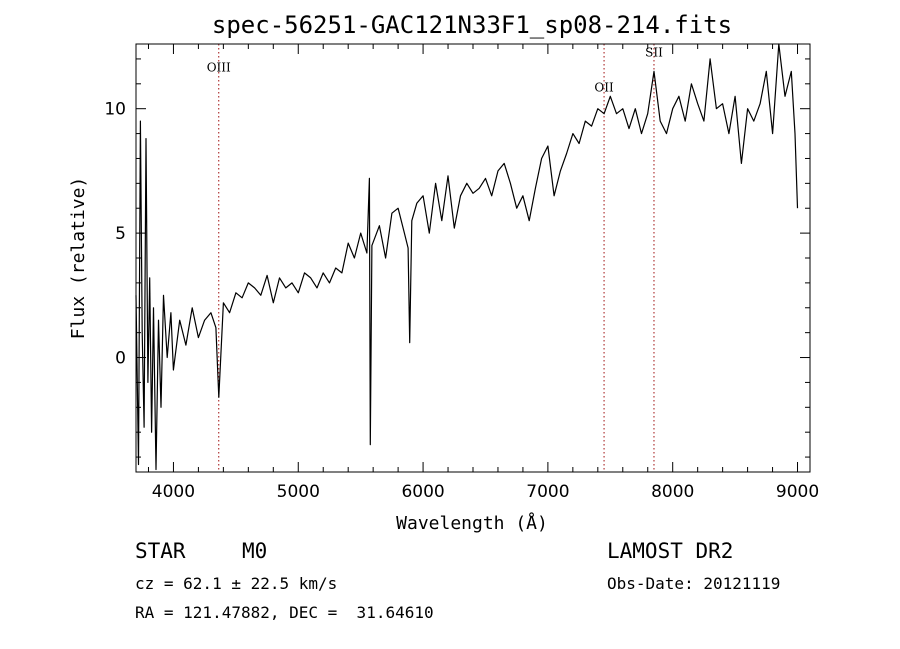 The width and height of the screenshot is (900, 649). What do you see at coordinates (219, 67) in the screenshot?
I see `line-label-oiii: OIII` at bounding box center [219, 67].